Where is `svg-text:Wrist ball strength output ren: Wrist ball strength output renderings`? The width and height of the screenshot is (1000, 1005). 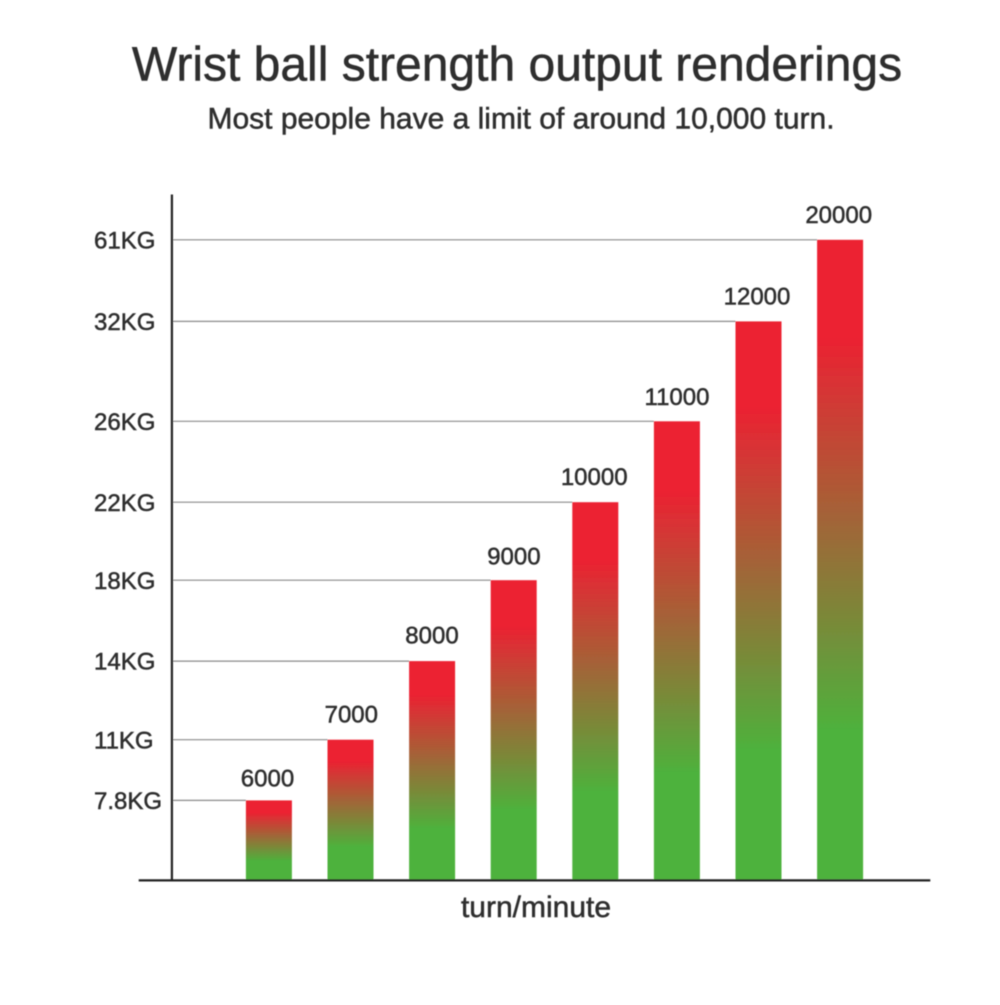
svg-text:Wrist ball strength output ren: Wrist ball strength output renderings is located at coordinates (517, 64).